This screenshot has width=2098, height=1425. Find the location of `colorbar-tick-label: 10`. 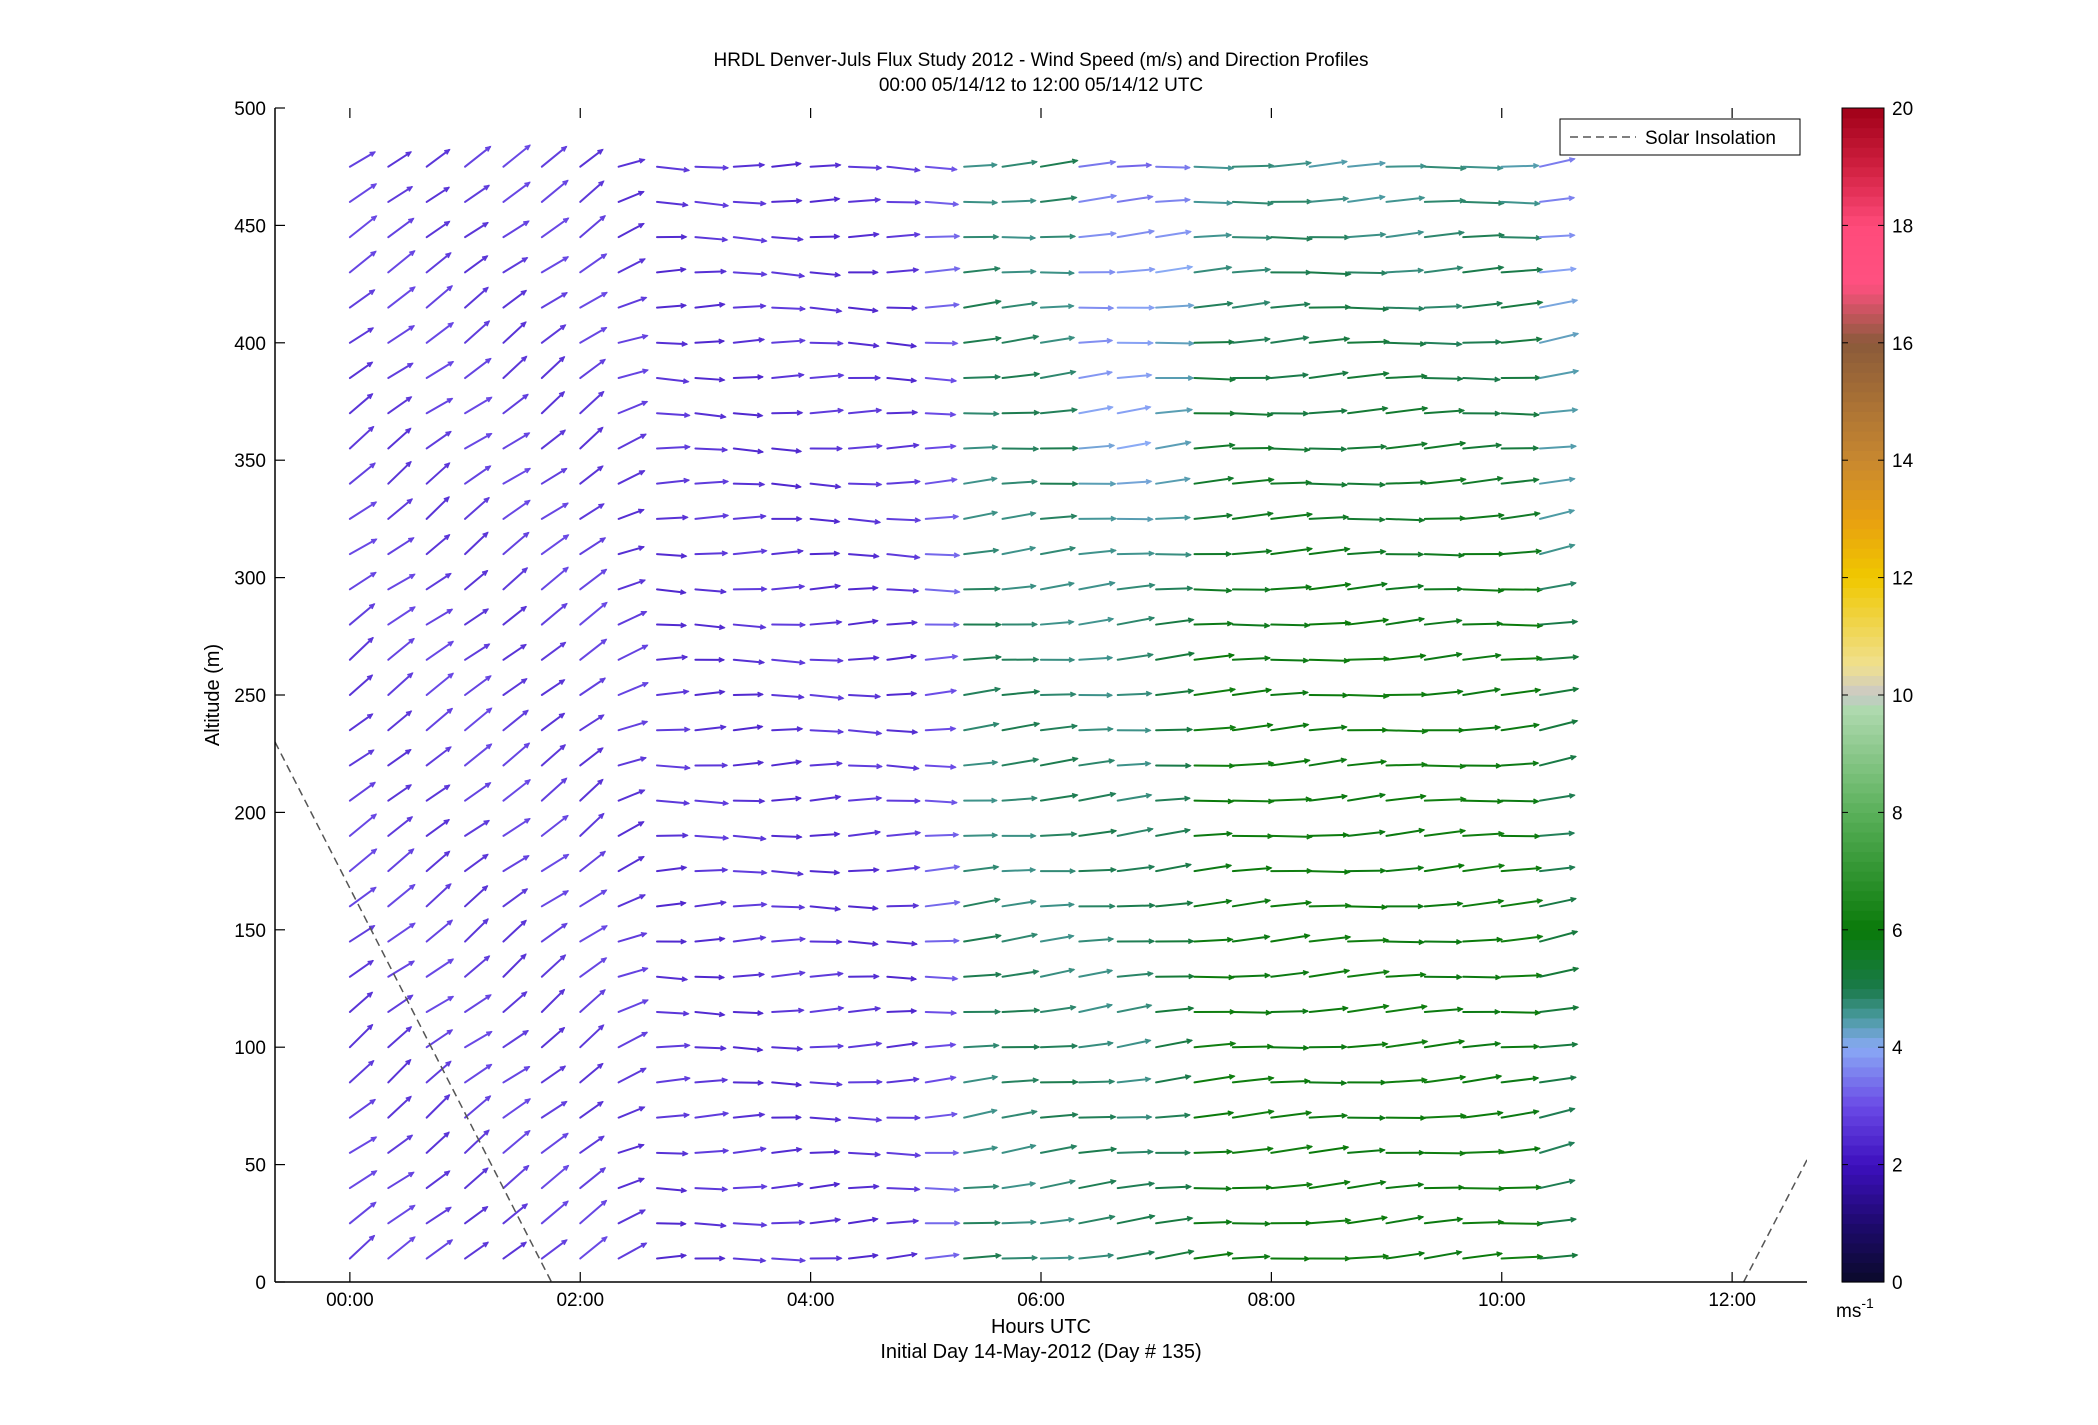

colorbar-tick-label: 10 is located at coordinates (1902, 696).